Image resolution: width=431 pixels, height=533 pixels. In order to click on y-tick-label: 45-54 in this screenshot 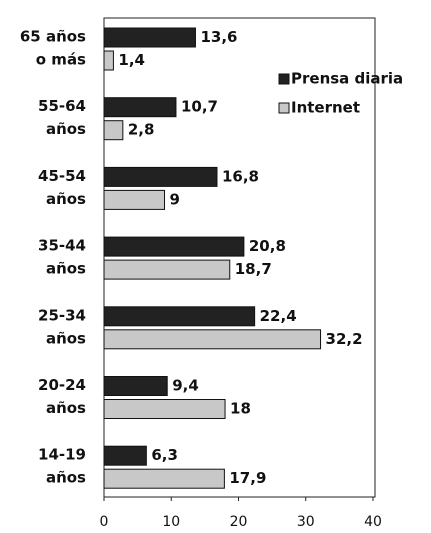, I will do `click(62, 176)`.